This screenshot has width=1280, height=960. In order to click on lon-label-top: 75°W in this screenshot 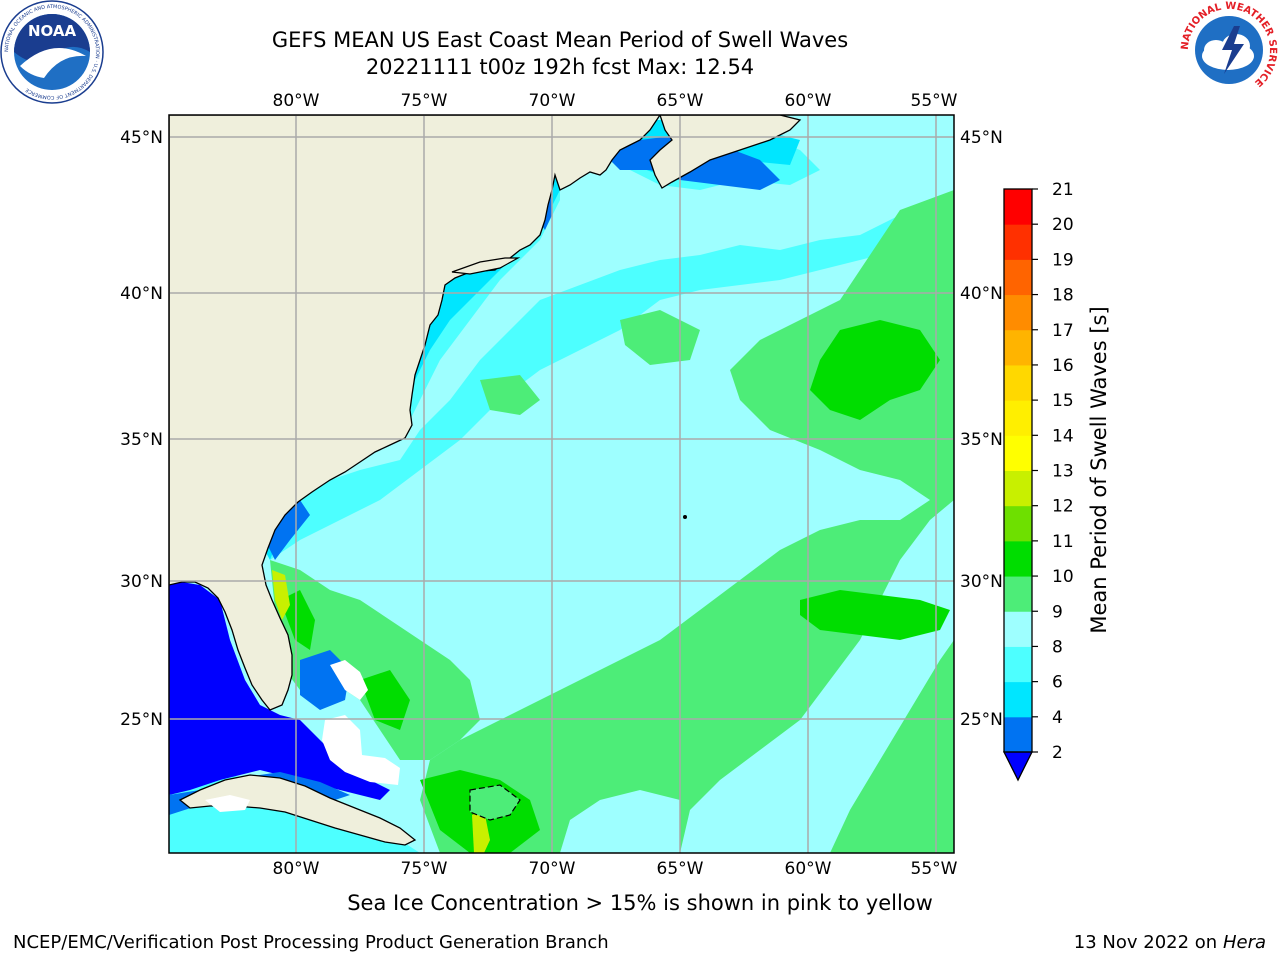, I will do `click(424, 101)`.